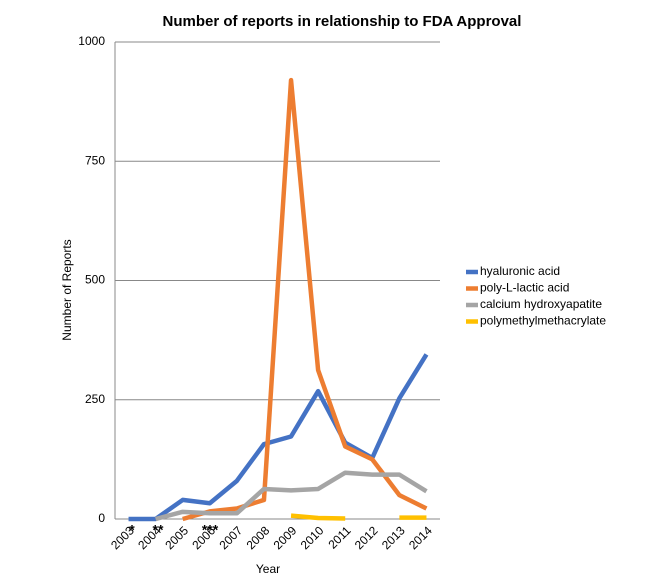  I want to click on x-tick-label: 2005, so click(176, 537).